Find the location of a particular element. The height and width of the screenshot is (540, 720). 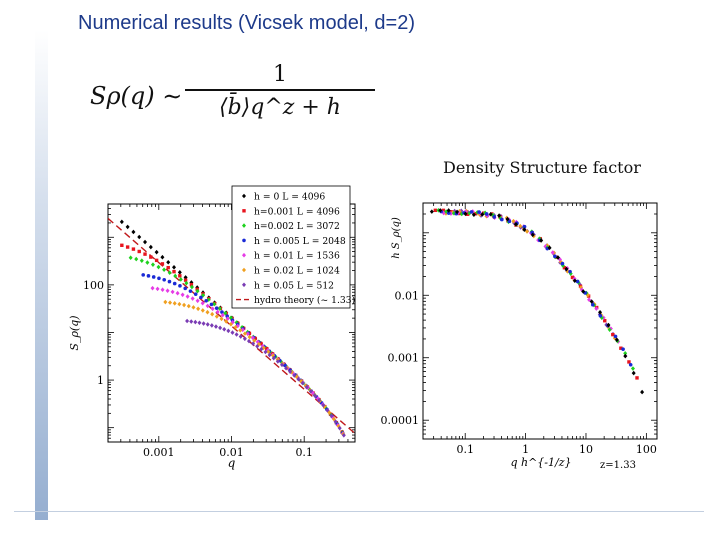

legend-label: h = 0.05 L = 512 is located at coordinates (294, 285).